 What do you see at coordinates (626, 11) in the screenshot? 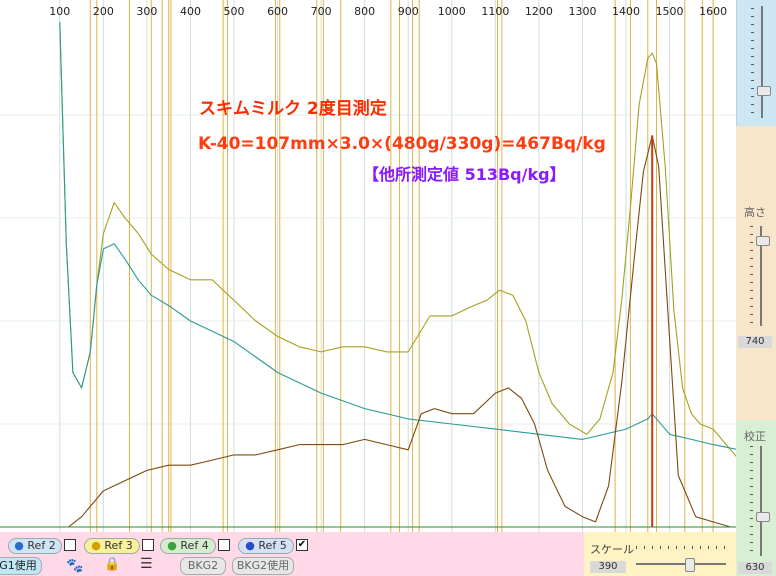
I see `x-tick-label: 1400` at bounding box center [626, 11].